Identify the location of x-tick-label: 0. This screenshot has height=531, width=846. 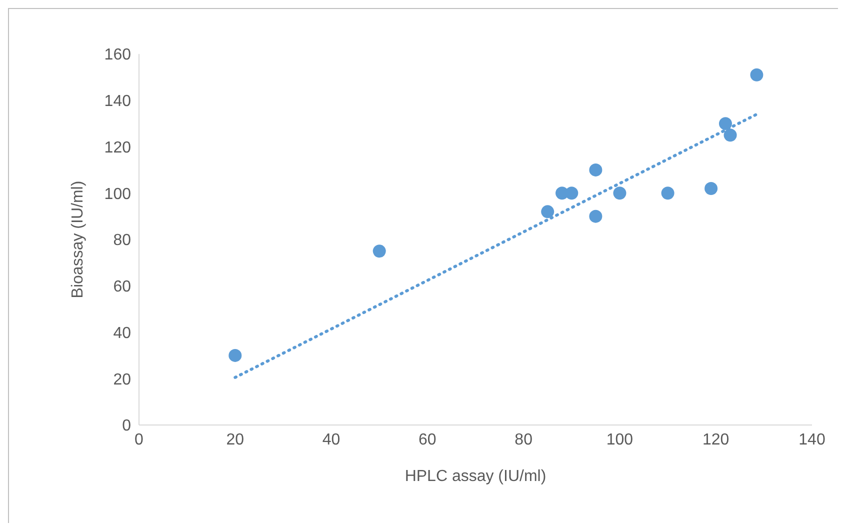
(139, 439).